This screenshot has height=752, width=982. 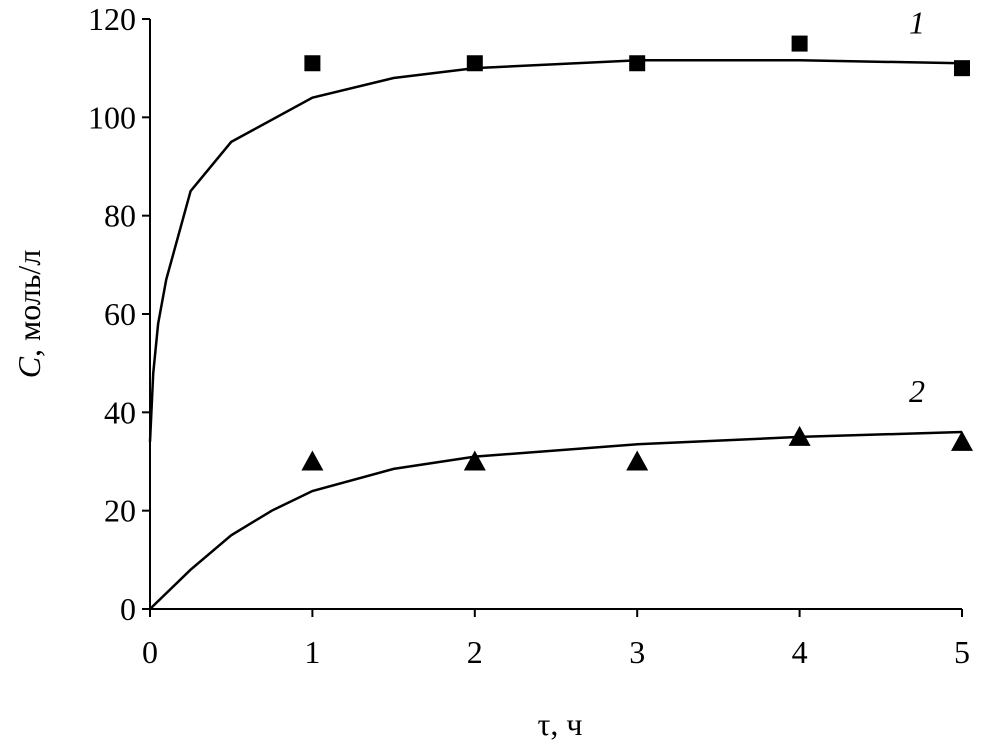 What do you see at coordinates (475, 652) in the screenshot?
I see `x-tick-label: 2` at bounding box center [475, 652].